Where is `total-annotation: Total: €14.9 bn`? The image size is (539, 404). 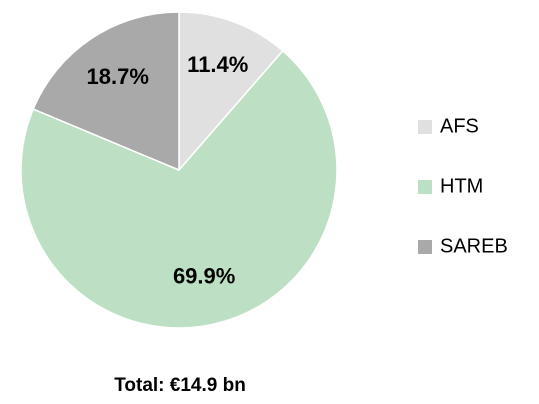 total-annotation: Total: €14.9 bn is located at coordinates (180, 385).